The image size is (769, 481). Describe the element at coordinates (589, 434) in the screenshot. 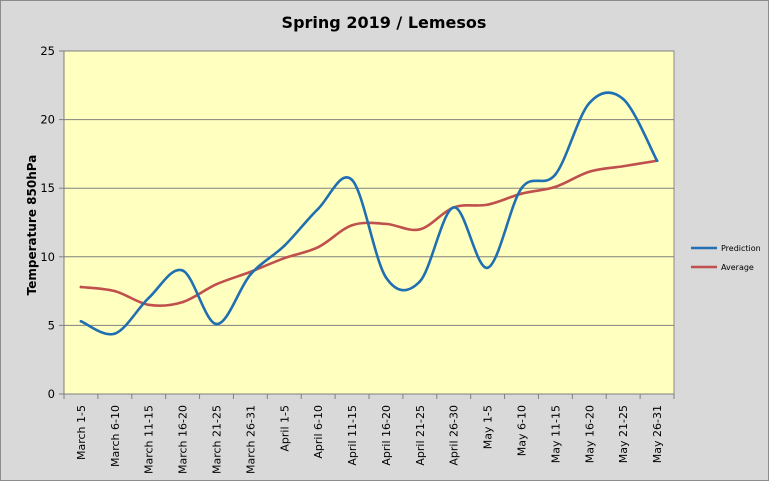

I see `x-tick-label: May 16-20` at that location.